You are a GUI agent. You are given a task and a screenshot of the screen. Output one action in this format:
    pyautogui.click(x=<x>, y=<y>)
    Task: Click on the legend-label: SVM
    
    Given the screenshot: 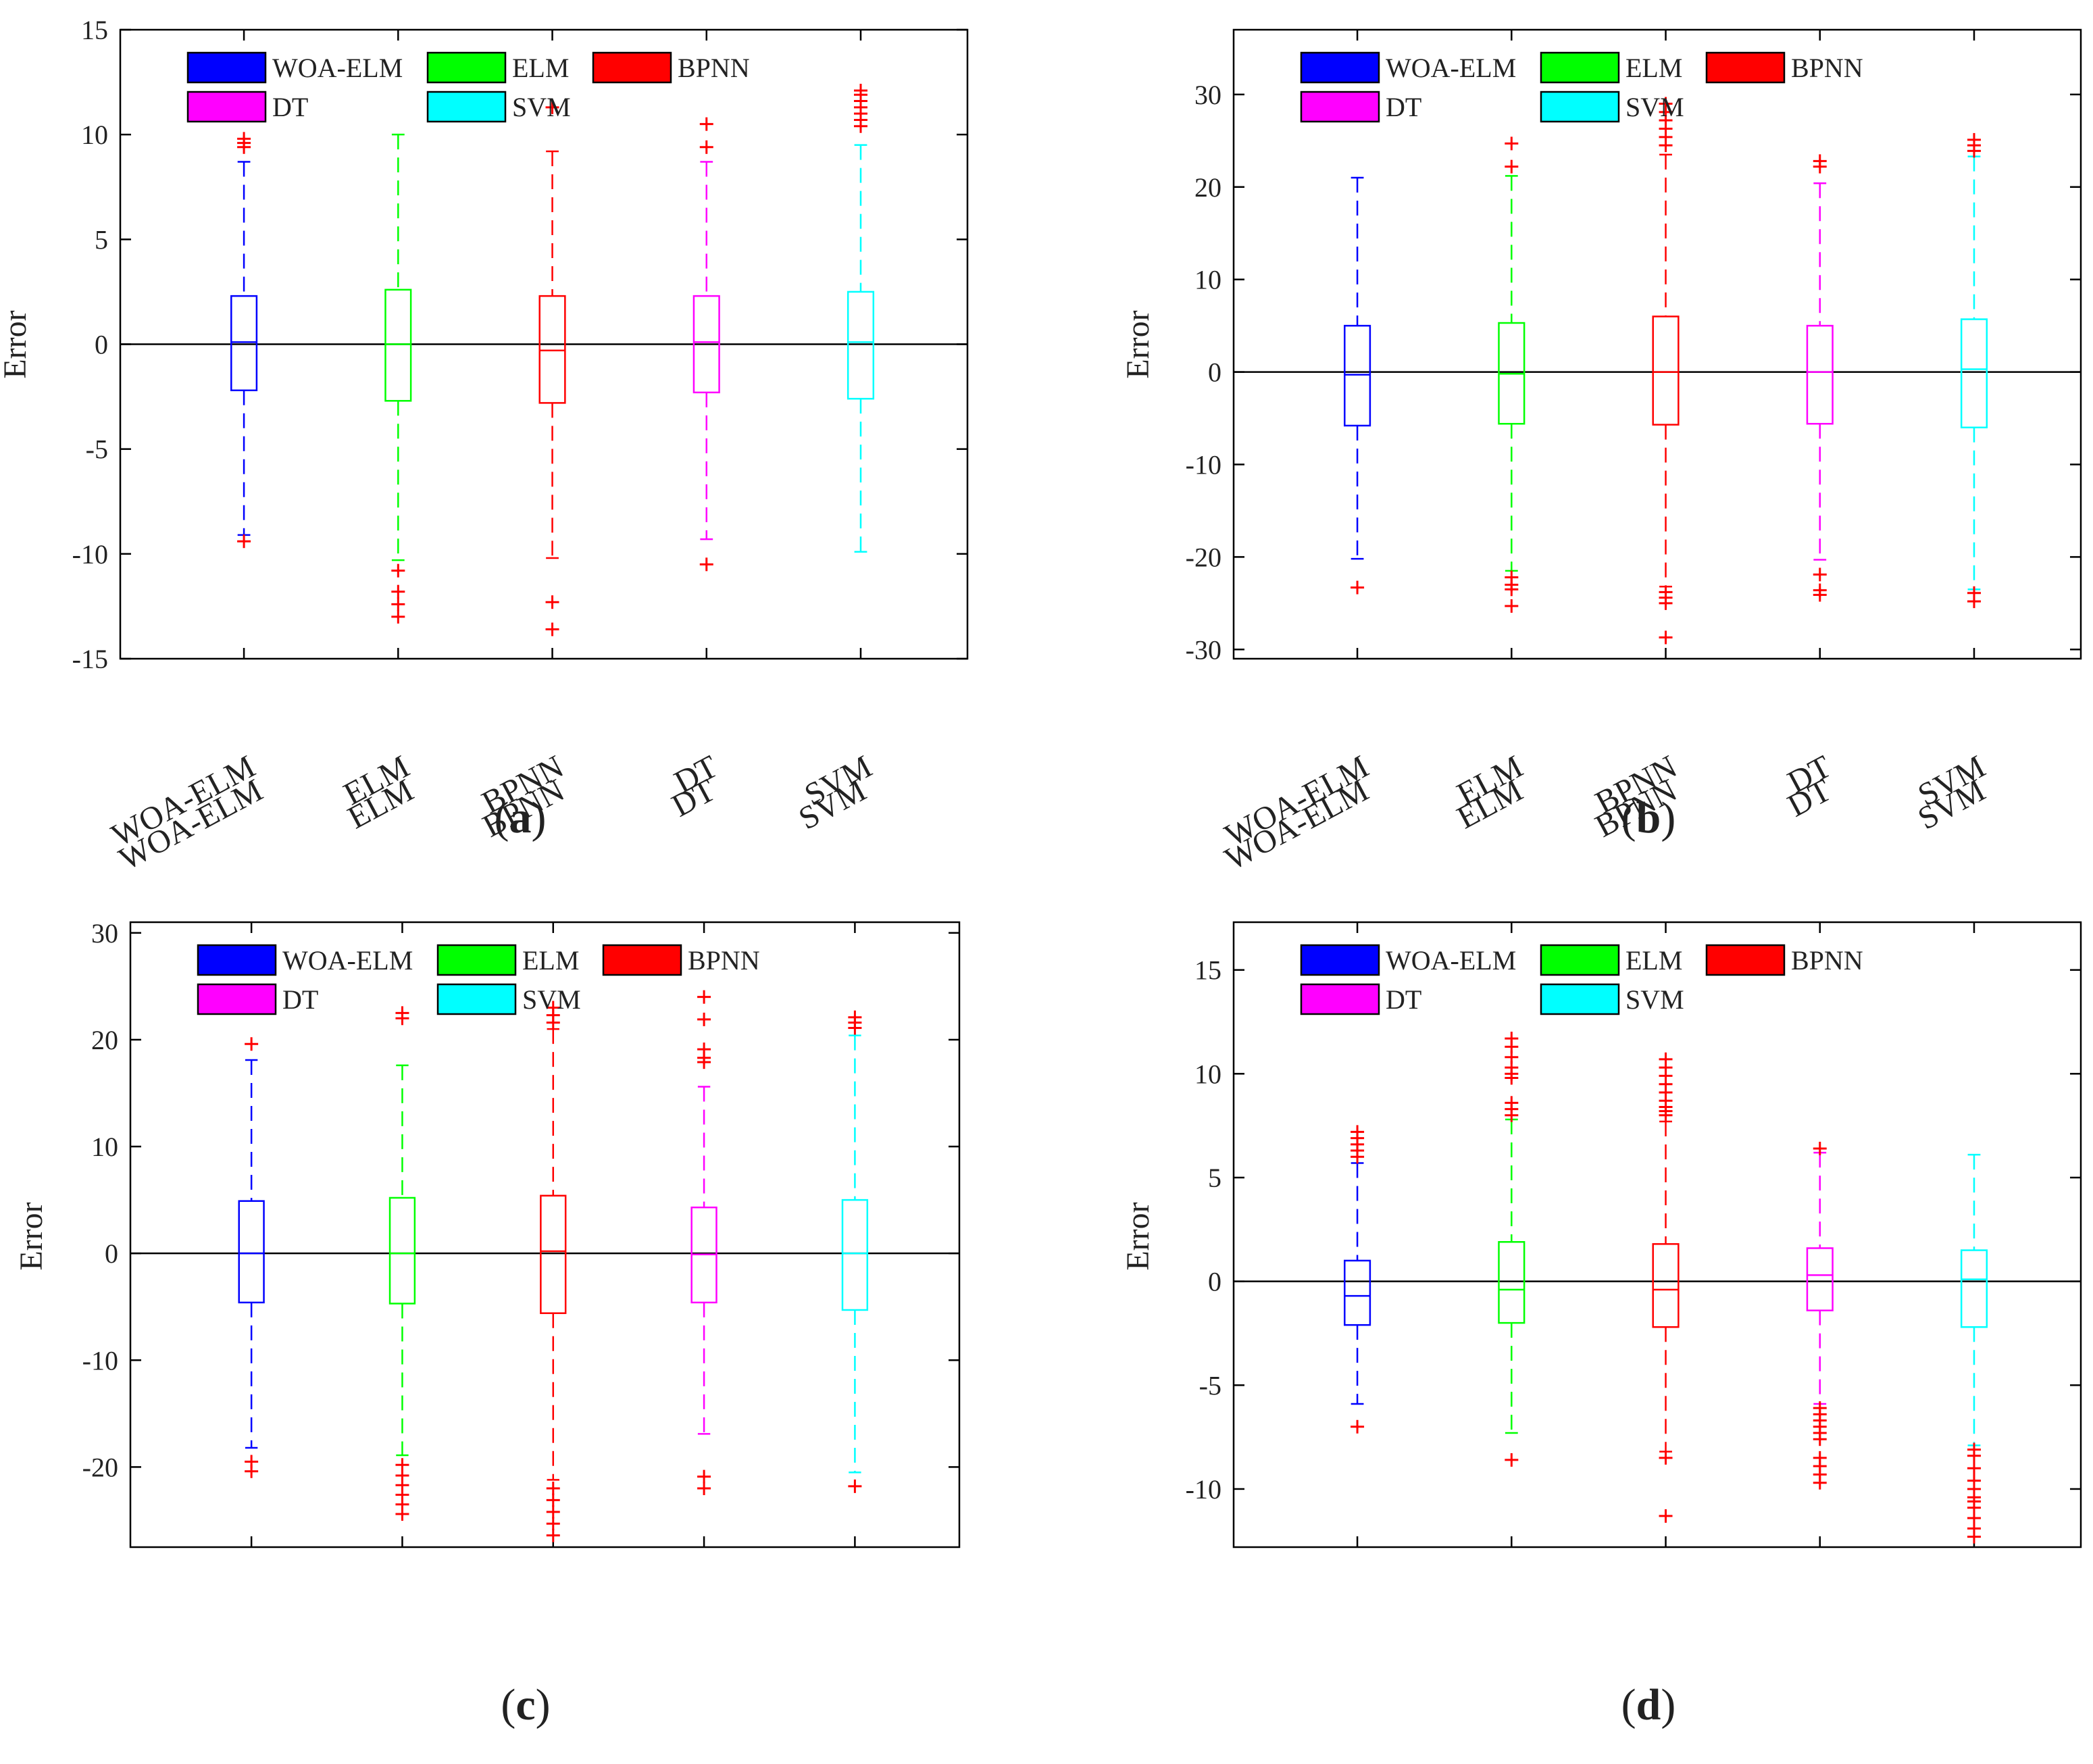 What is the action you would take?
    pyautogui.click(x=542, y=107)
    